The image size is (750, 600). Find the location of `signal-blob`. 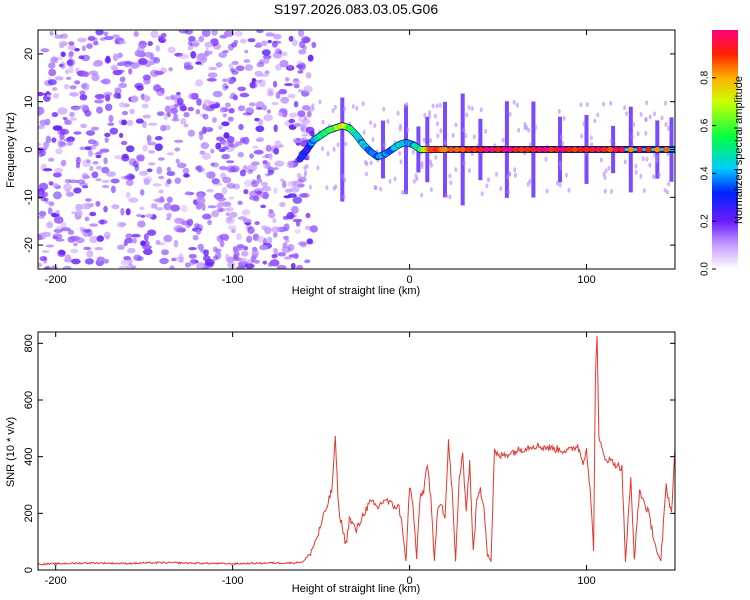

signal-blob is located at coordinates (527, 149).